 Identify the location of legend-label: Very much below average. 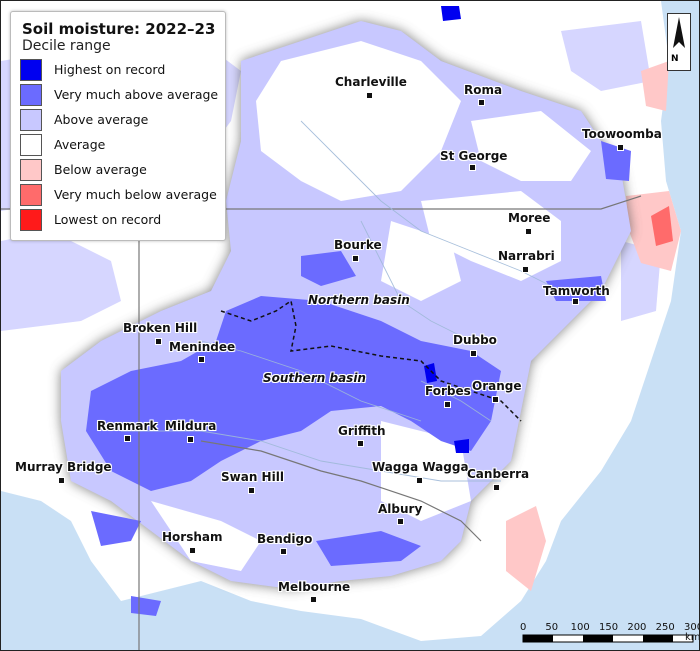
(135, 194).